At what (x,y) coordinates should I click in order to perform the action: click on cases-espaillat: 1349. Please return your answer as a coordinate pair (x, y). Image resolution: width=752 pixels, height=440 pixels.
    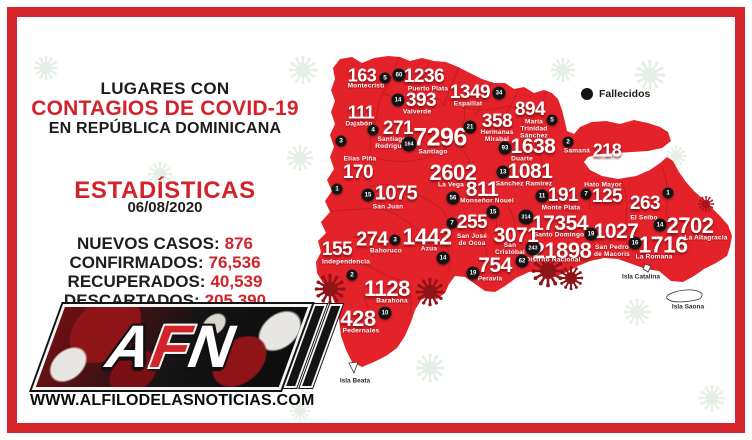
    Looking at the image, I should click on (470, 92).